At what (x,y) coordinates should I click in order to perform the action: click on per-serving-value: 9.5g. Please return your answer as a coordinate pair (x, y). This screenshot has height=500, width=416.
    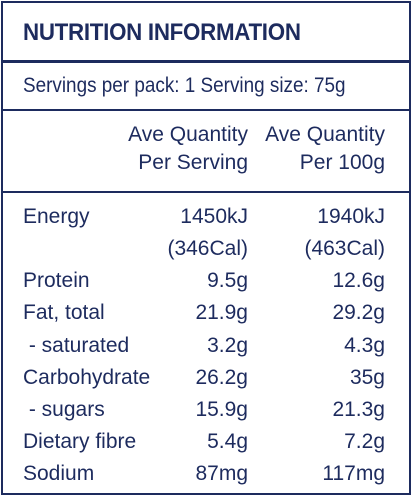
    Looking at the image, I should click on (227, 280).